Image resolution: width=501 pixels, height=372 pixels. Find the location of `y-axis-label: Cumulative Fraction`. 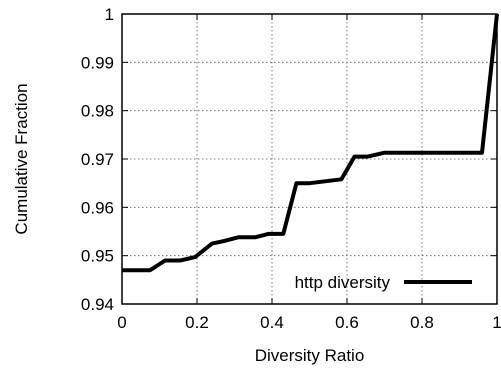

y-axis-label: Cumulative Fraction is located at coordinates (21, 158).